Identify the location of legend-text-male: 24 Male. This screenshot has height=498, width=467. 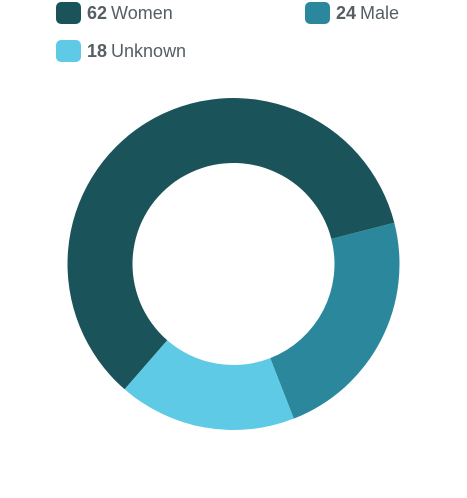
(367, 13).